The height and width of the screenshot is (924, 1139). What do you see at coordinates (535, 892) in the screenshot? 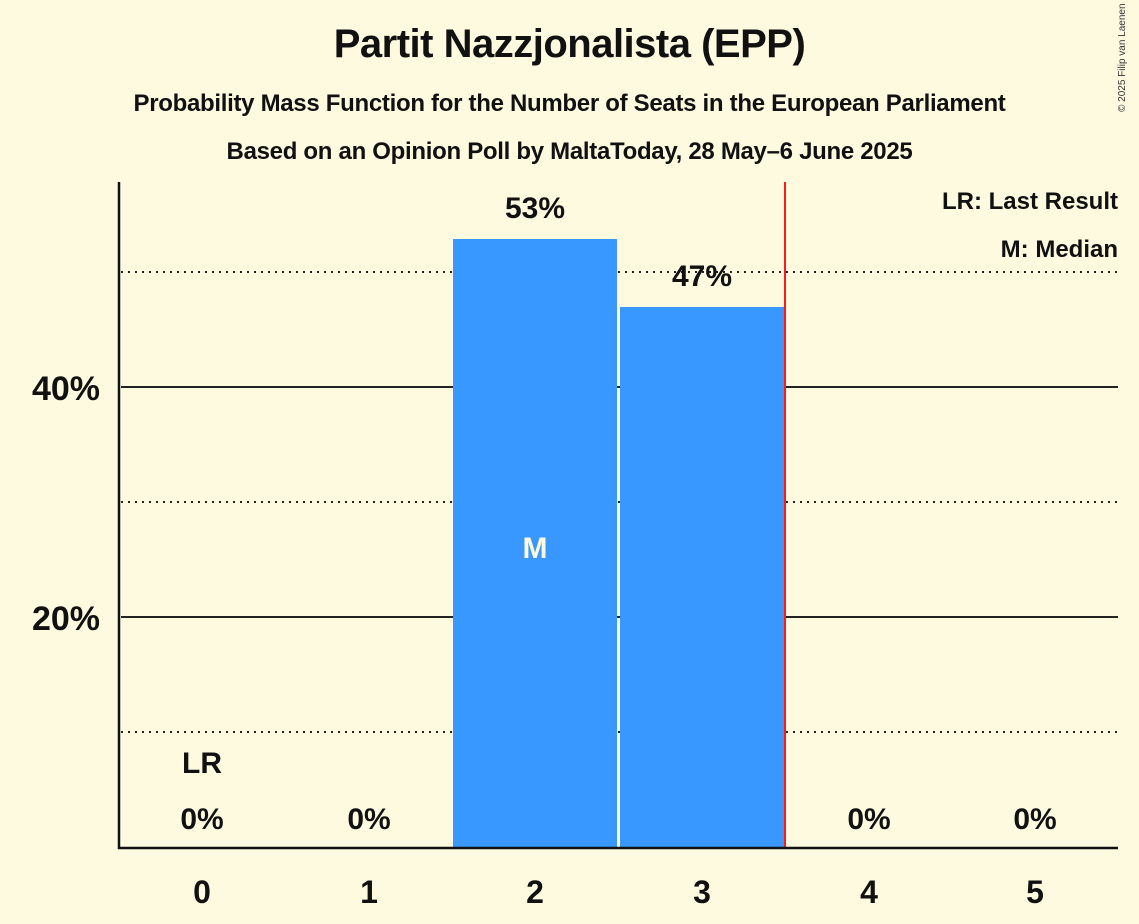
I see `x-tick-2: 2` at bounding box center [535, 892].